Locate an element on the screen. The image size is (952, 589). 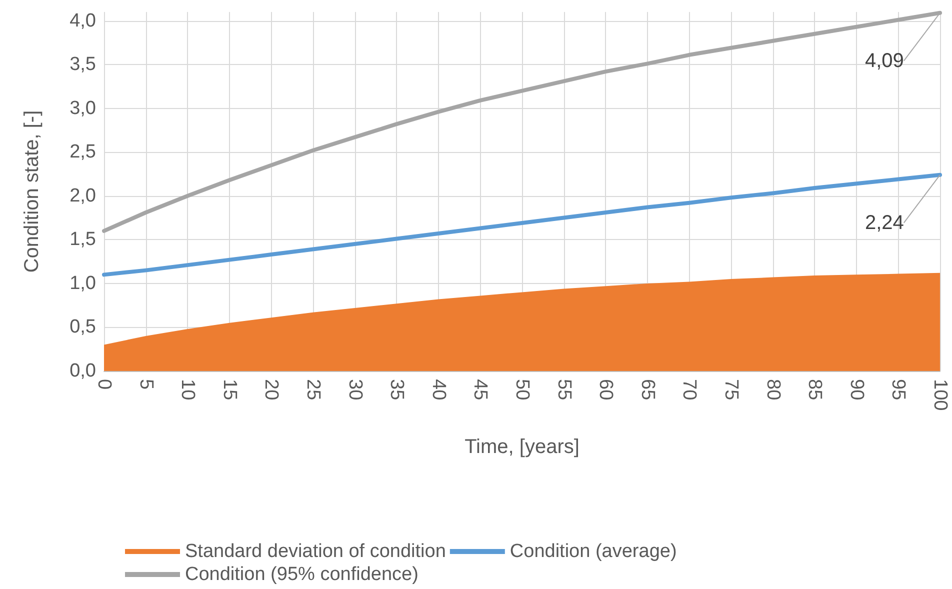
legend-label: Condition (average) is located at coordinates (593, 551).